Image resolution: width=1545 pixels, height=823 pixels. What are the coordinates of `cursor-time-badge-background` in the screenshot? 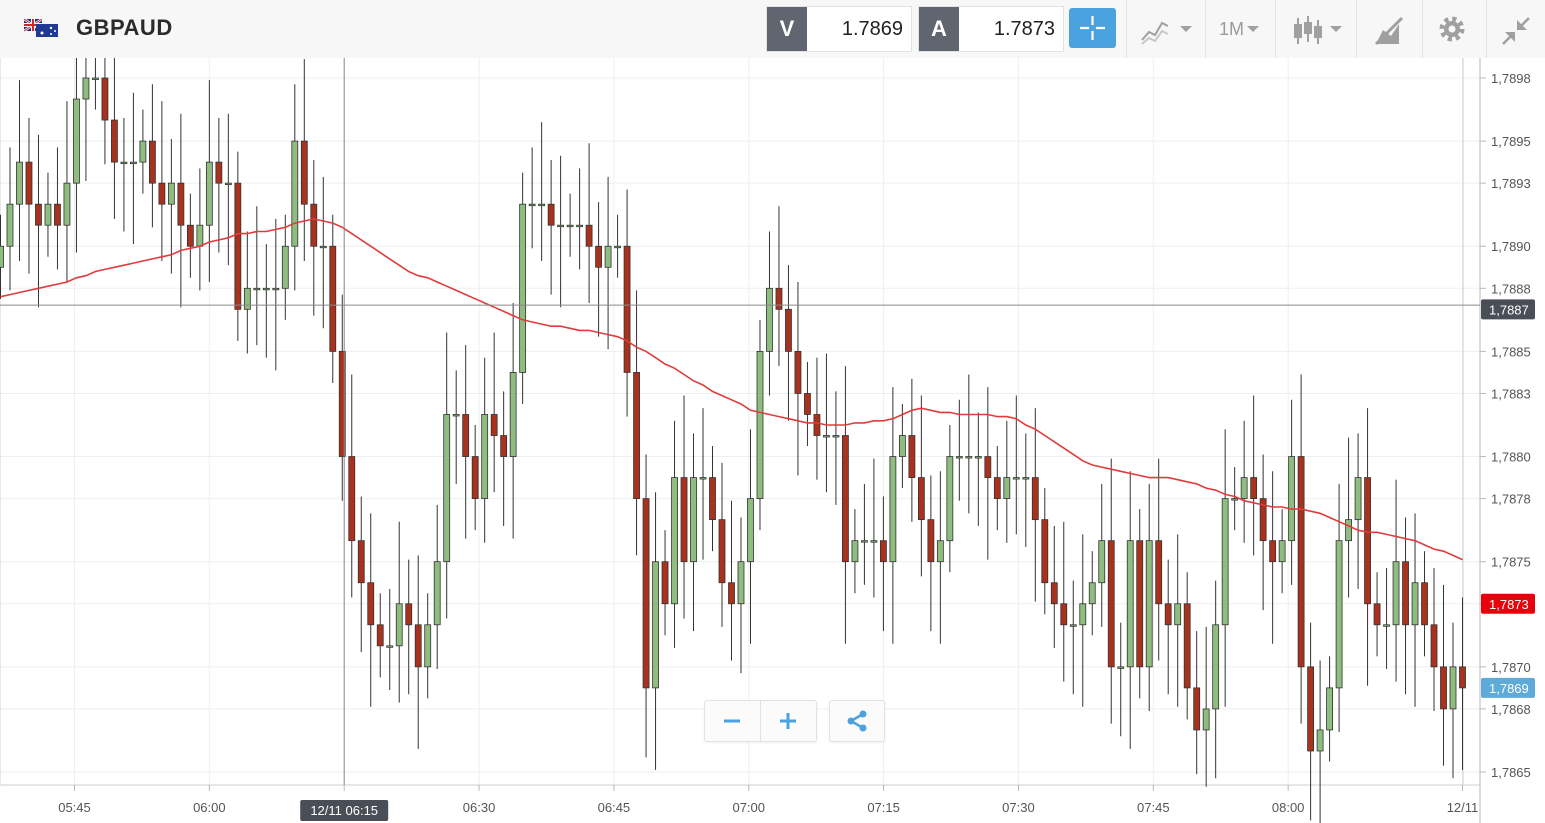 It's located at (344, 810).